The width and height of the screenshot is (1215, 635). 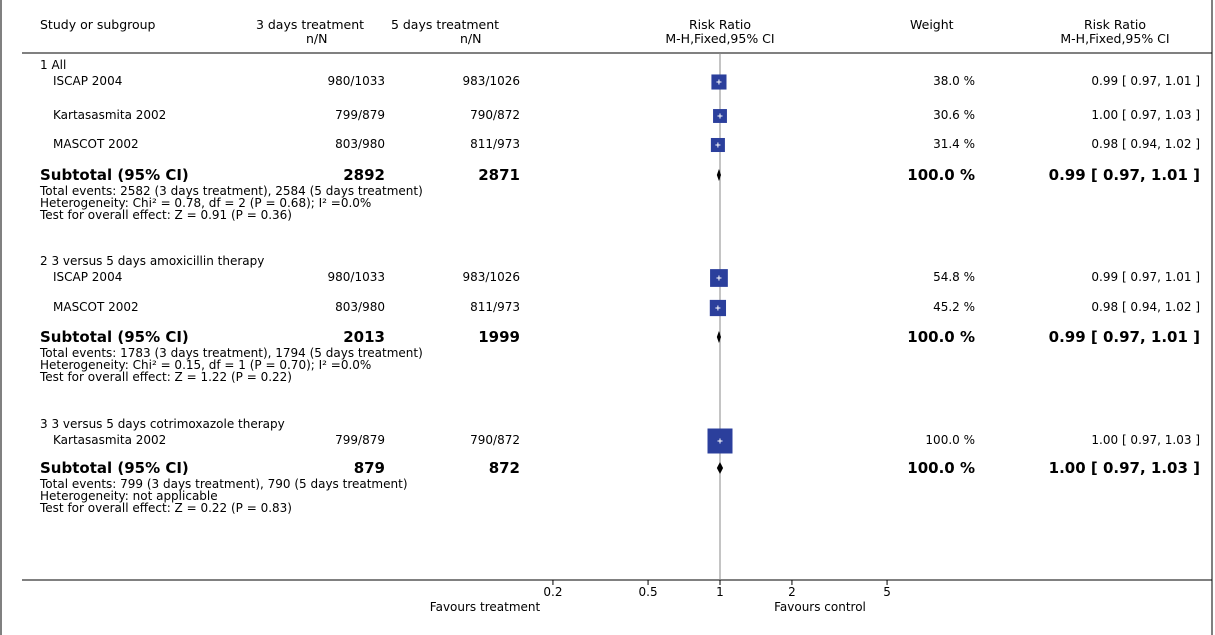 I want to click on header-group2: 5 days treatment, so click(x=445, y=24).